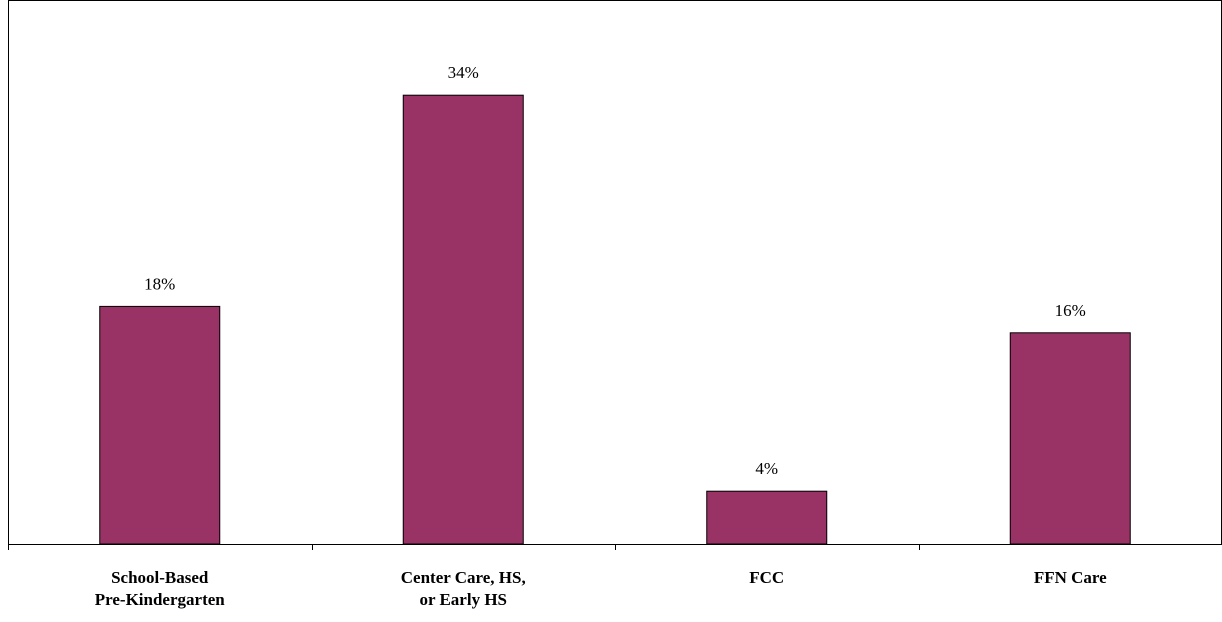  What do you see at coordinates (1070, 310) in the screenshot?
I see `bar-value-label: 16%` at bounding box center [1070, 310].